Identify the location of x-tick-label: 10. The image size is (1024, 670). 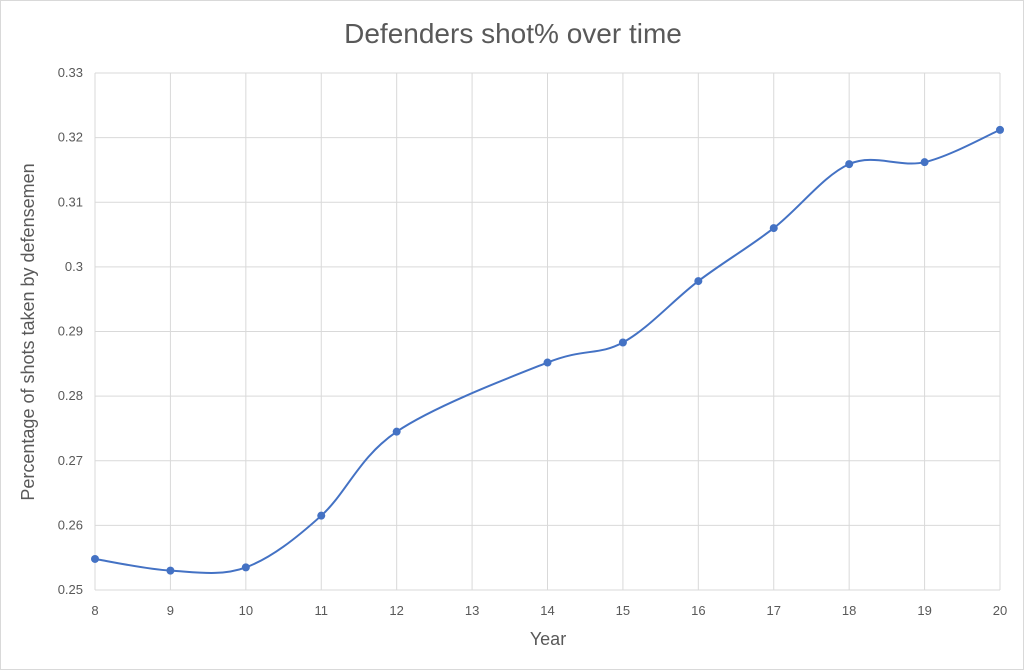
(246, 610).